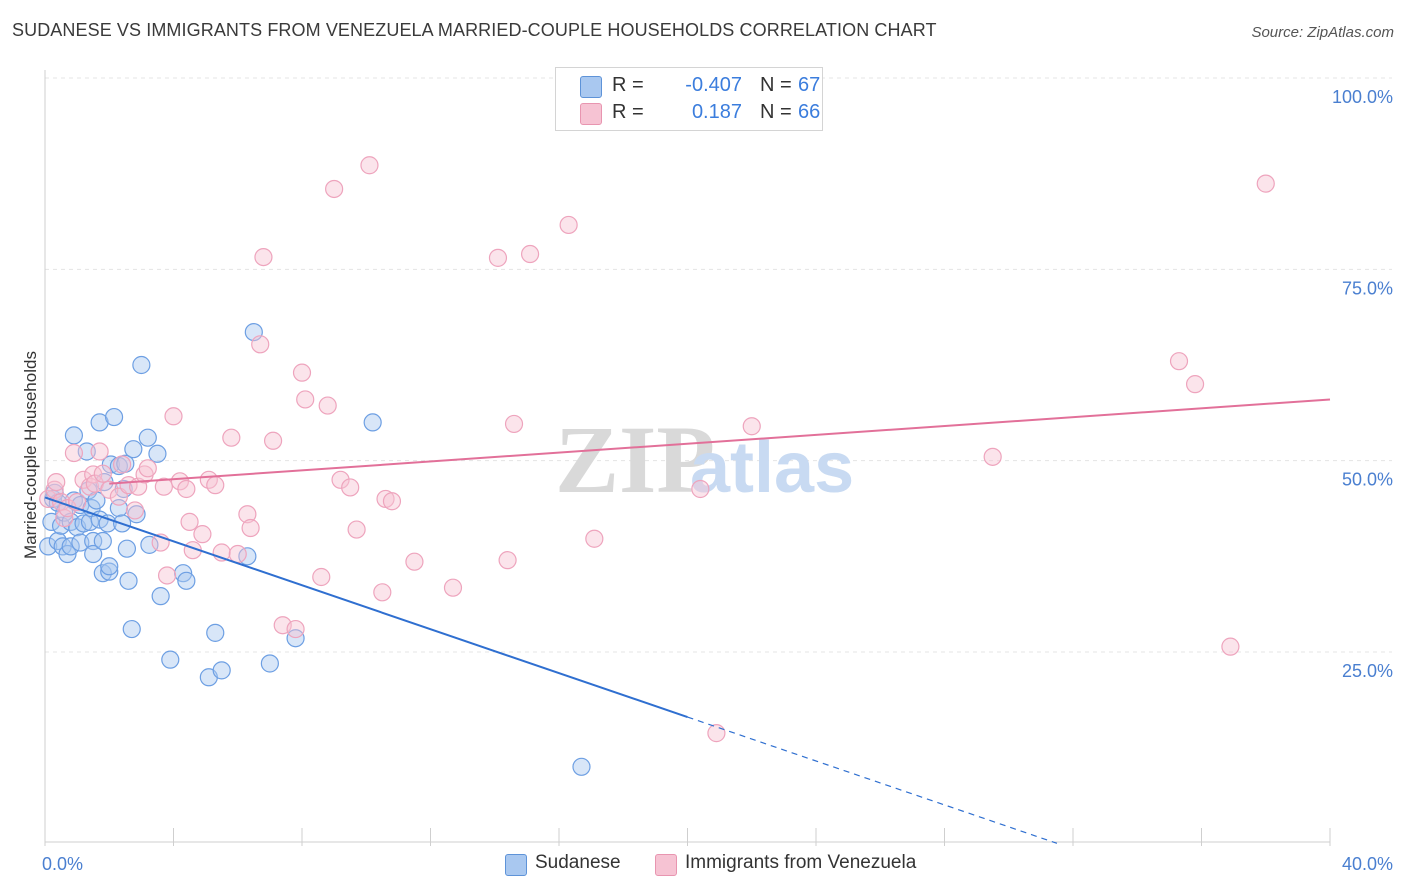 The width and height of the screenshot is (1406, 892). Describe the element at coordinates (1367, 288) in the screenshot. I see `y-tick-label: 75.0%` at that location.